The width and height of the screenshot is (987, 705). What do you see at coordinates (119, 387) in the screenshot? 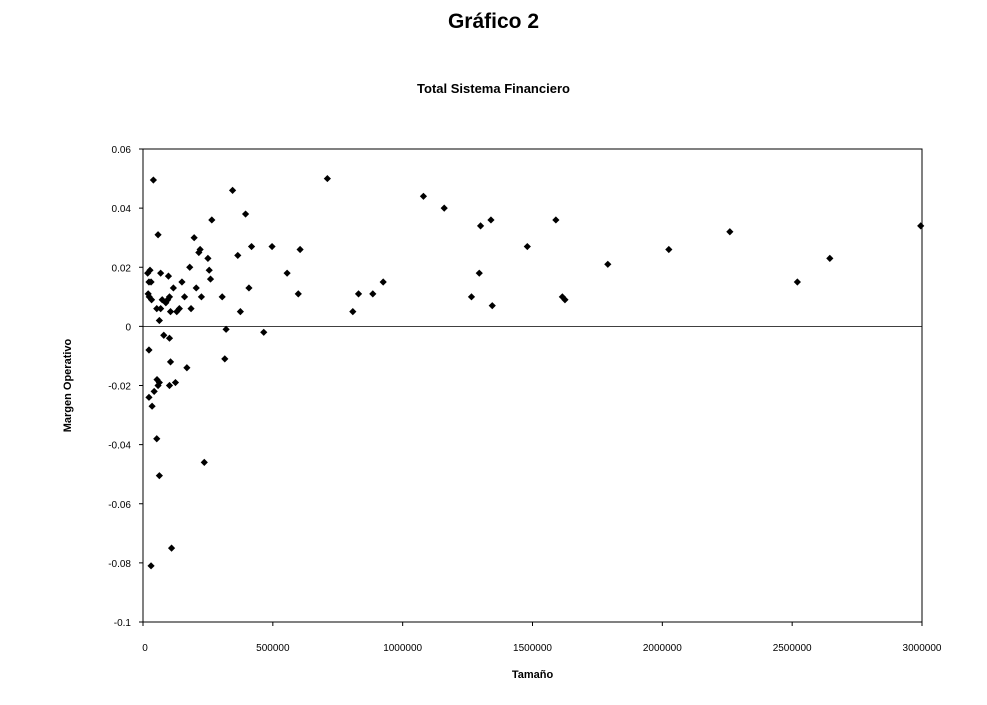
I see `y-tick-label: -0.02` at bounding box center [119, 387].